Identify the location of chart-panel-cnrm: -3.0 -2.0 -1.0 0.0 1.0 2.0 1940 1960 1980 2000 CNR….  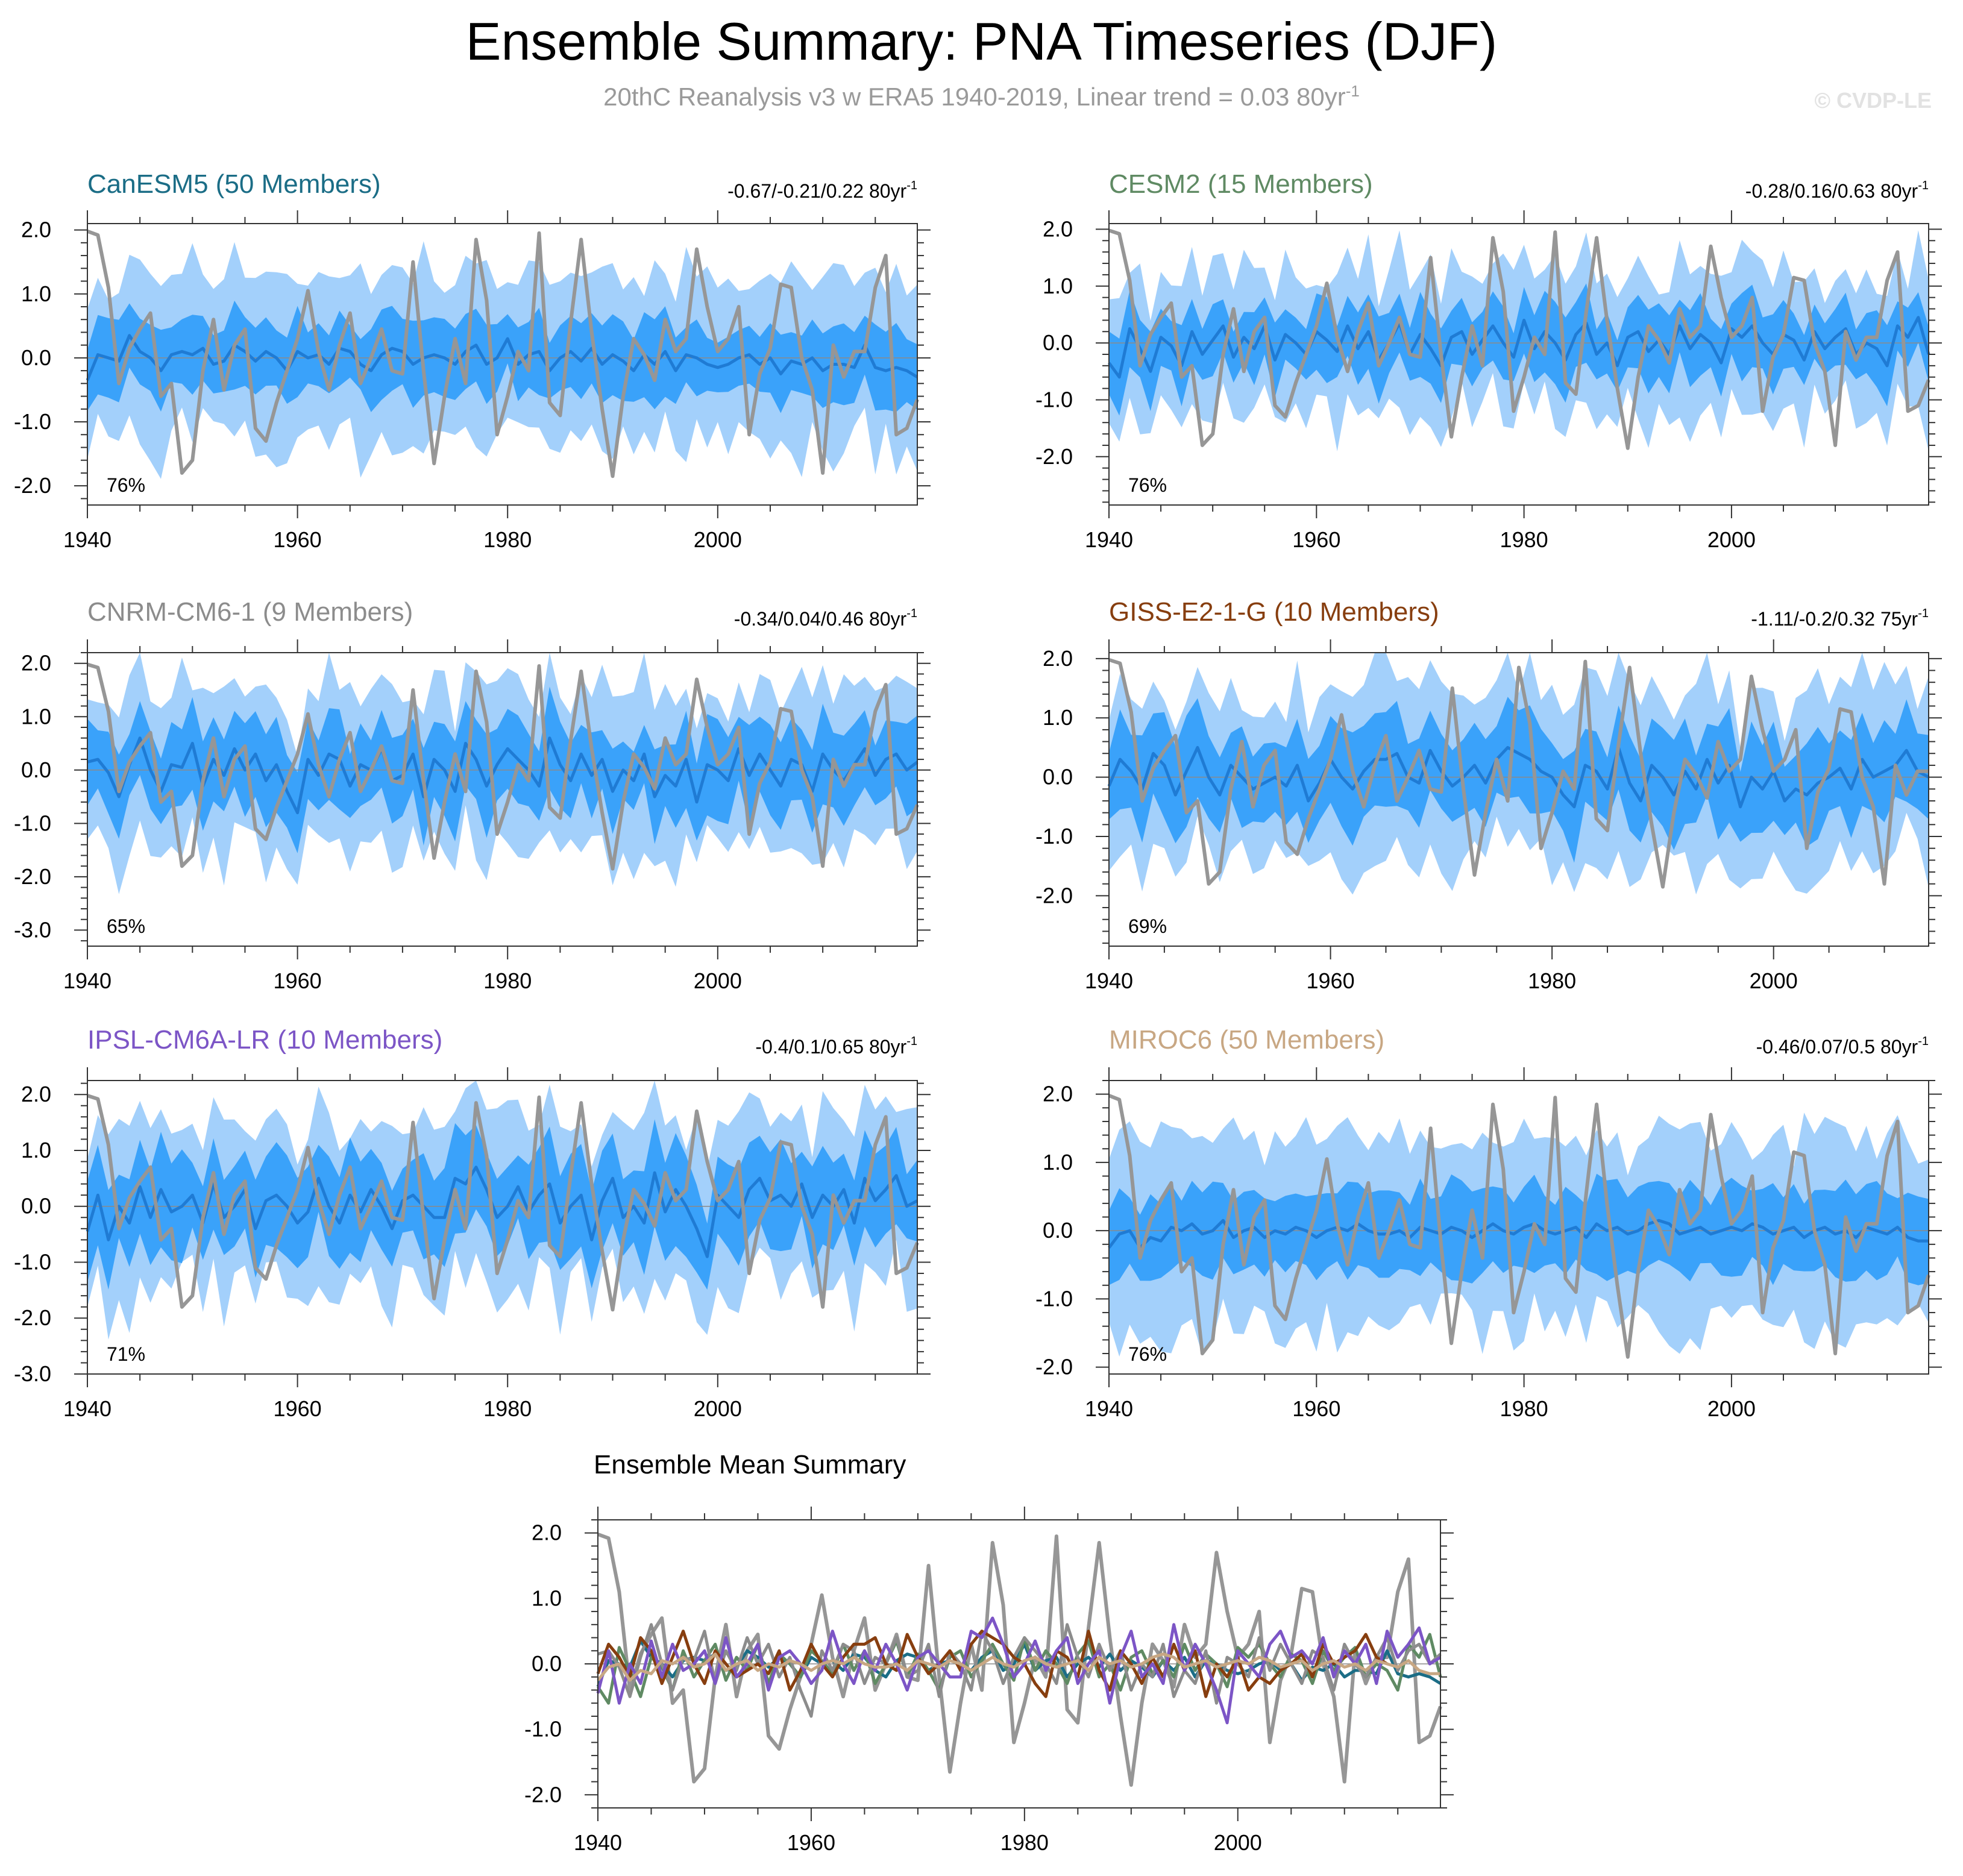
(472, 795).